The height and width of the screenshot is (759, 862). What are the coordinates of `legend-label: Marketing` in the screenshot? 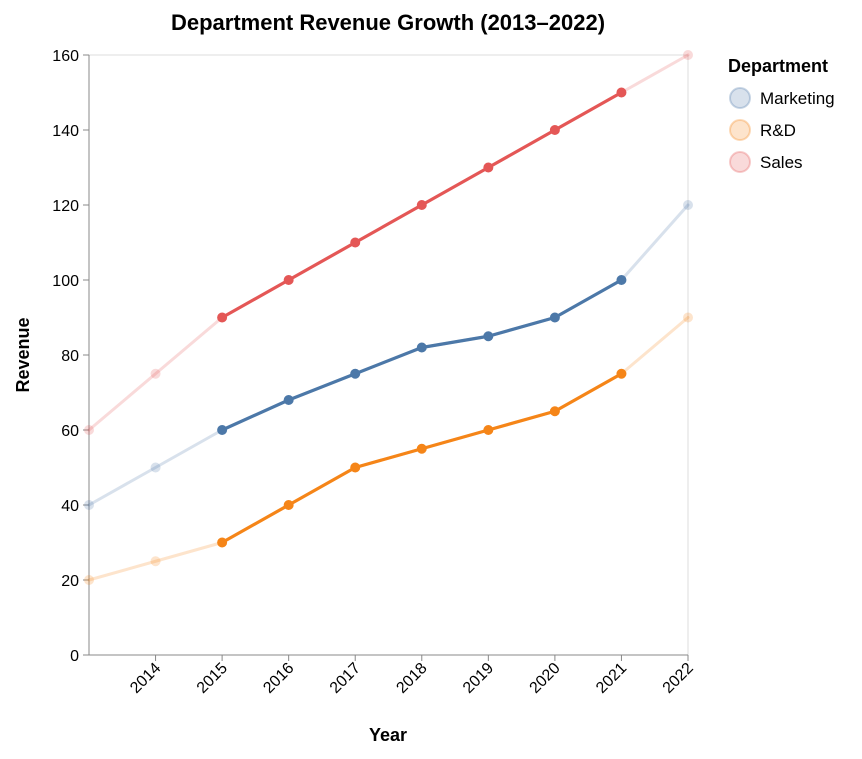 It's located at (797, 98).